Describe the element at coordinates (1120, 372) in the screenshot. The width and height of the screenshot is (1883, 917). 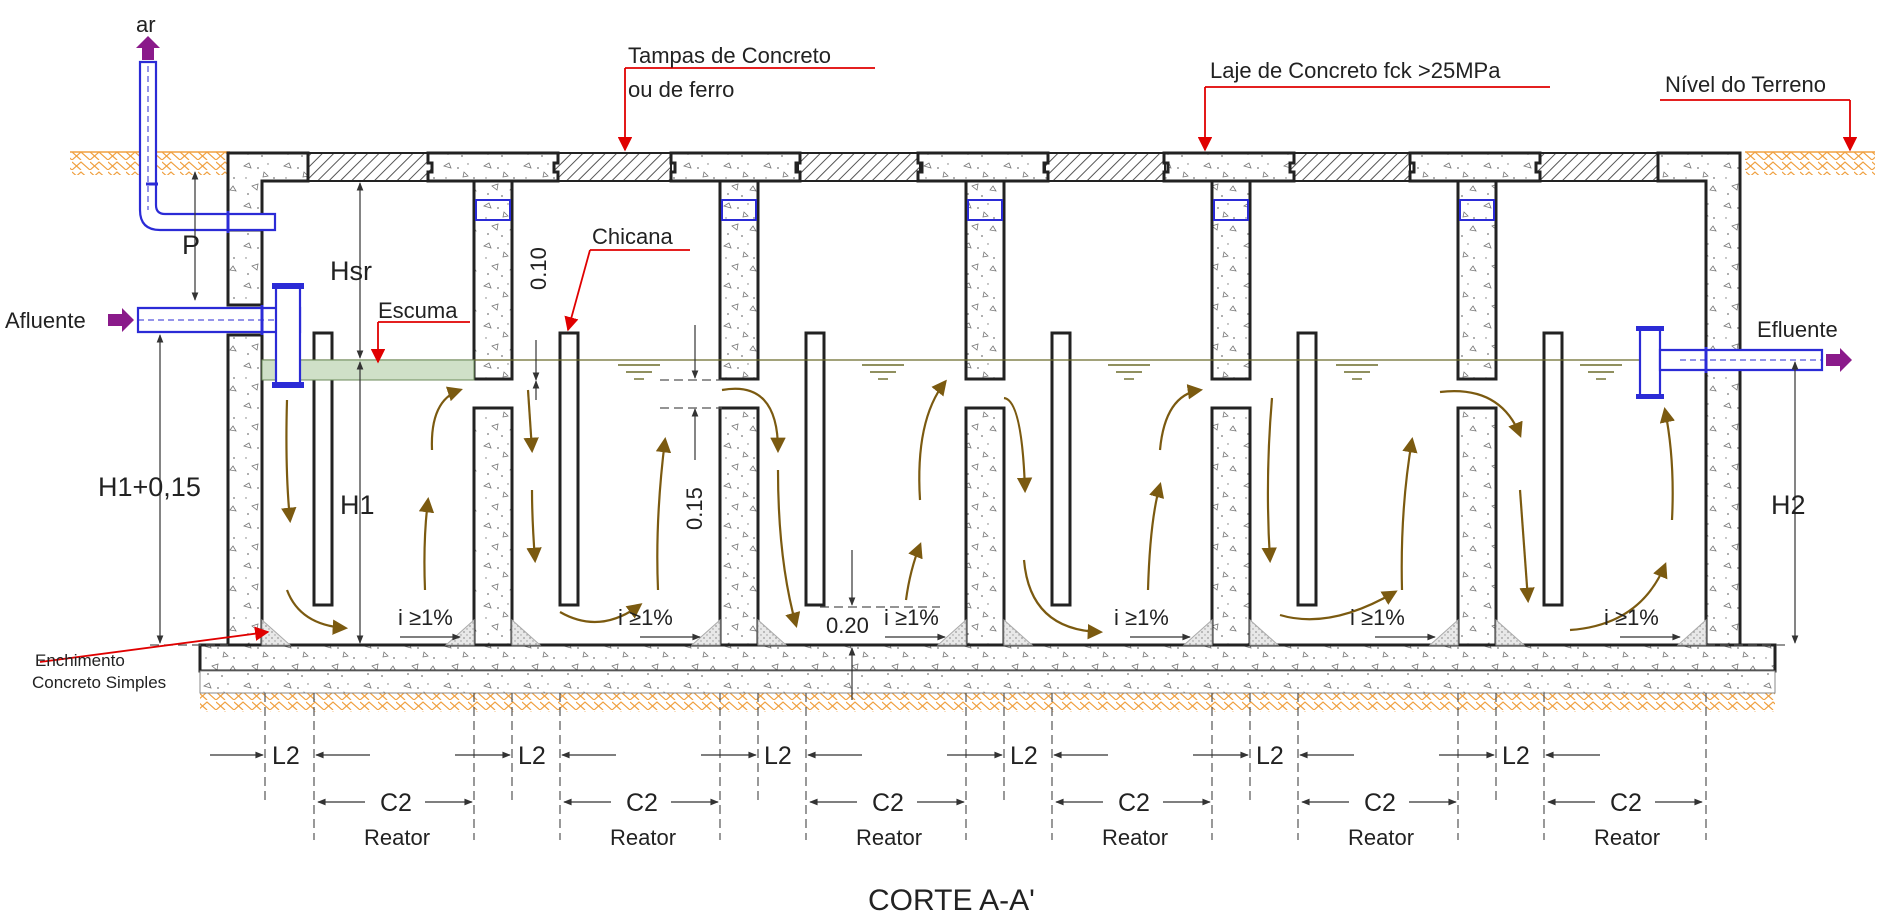
I see `water-level-symbols` at that location.